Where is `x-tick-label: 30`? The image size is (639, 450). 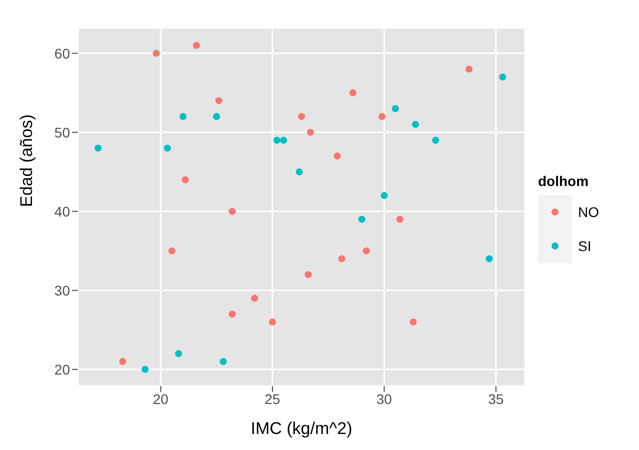
x-tick-label: 30 is located at coordinates (384, 398).